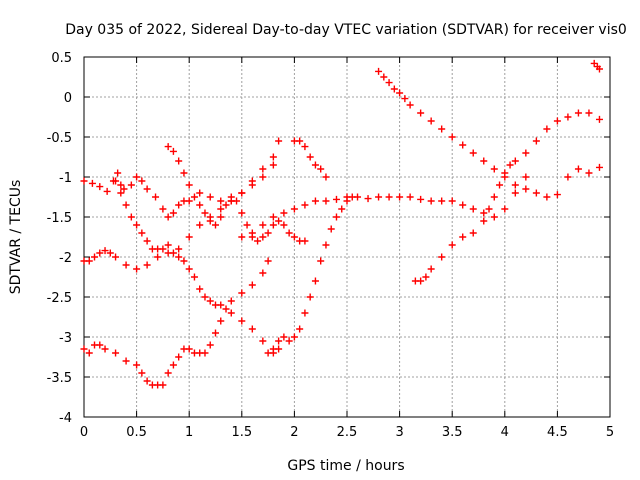 The height and width of the screenshot is (480, 640). Describe the element at coordinates (61, 58) in the screenshot. I see `y-tick-label: 0.5` at that location.